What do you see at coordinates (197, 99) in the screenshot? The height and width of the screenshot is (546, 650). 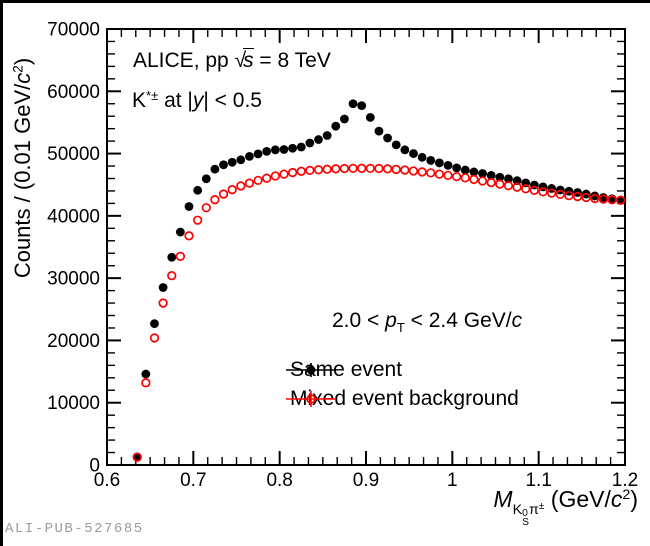 I see `annotation-particle-rapidity: K*± at |y| < 0.5` at bounding box center [197, 99].